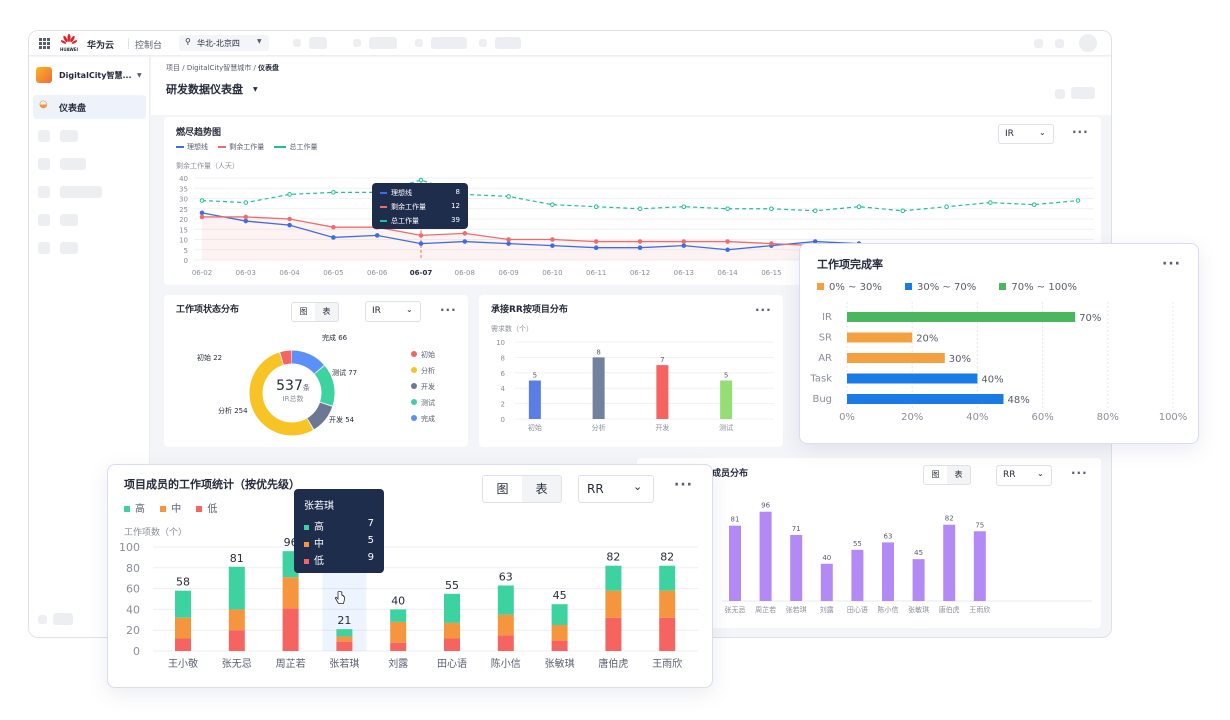 The image size is (1230, 720). What do you see at coordinates (204, 89) in the screenshot?
I see `page-title: 研发数据仪表盘` at bounding box center [204, 89].